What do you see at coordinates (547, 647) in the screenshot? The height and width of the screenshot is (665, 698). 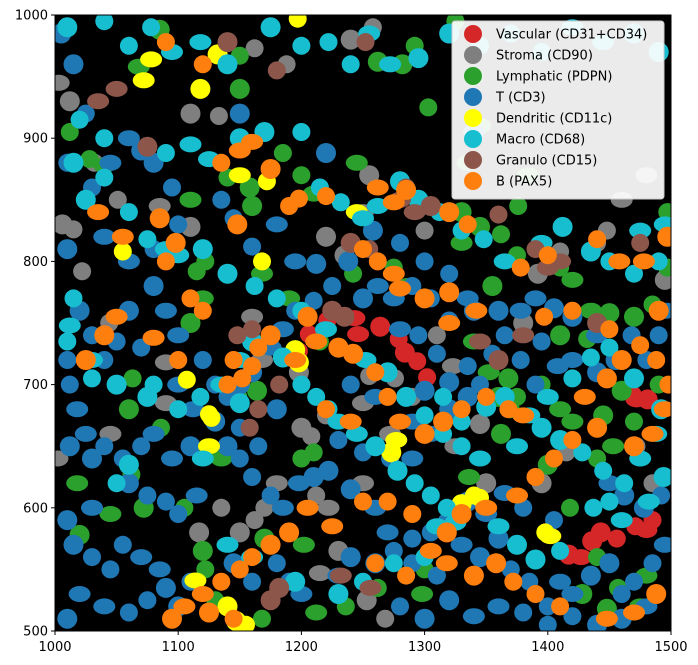 I see `x-tick-label: 1400` at bounding box center [547, 647].